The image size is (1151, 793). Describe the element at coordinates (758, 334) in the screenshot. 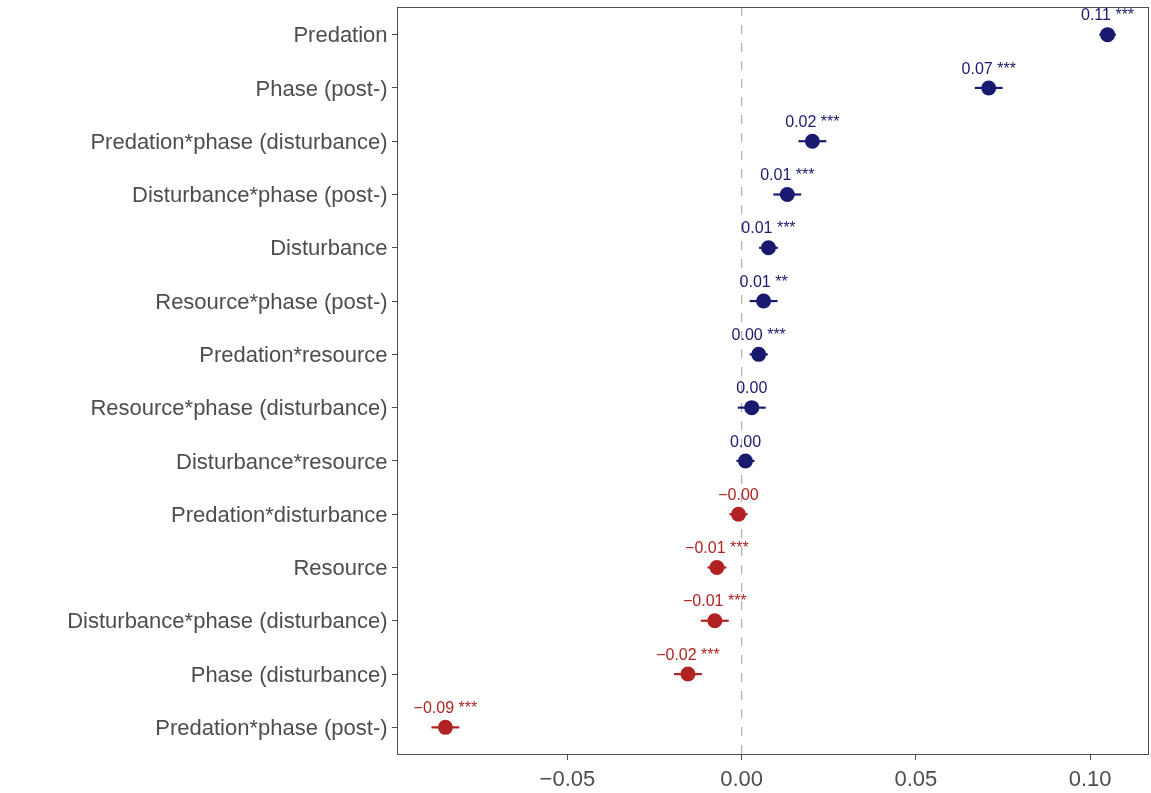

I see `data-label: 0.00 ***` at that location.